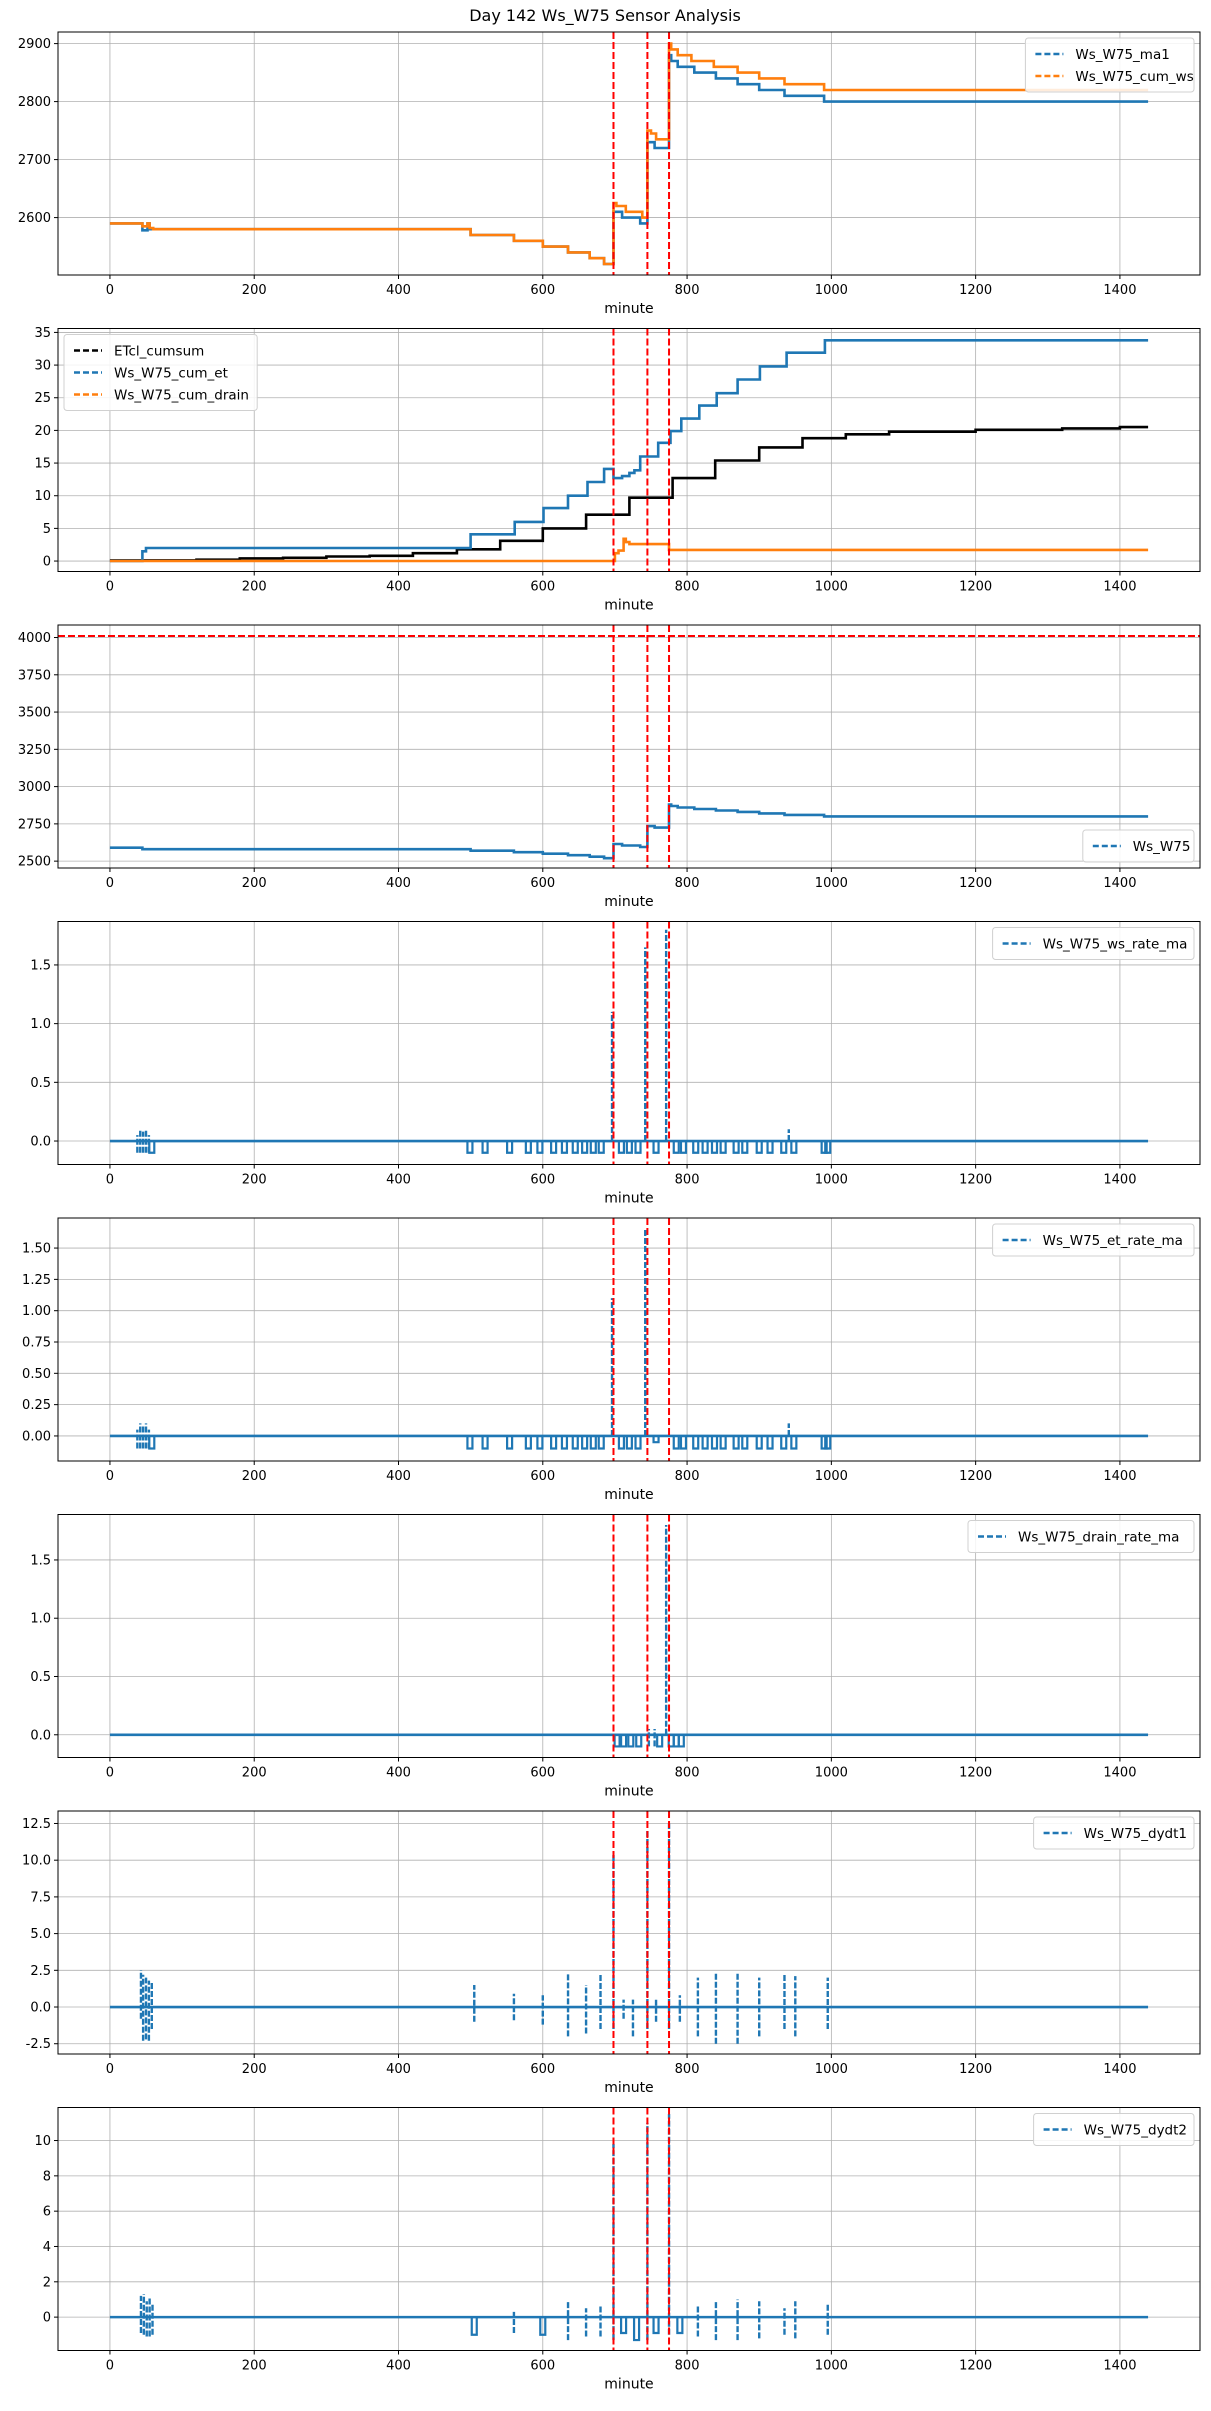  Describe the element at coordinates (42, 464) in the screenshot. I see `y-tick-label: 15` at that location.